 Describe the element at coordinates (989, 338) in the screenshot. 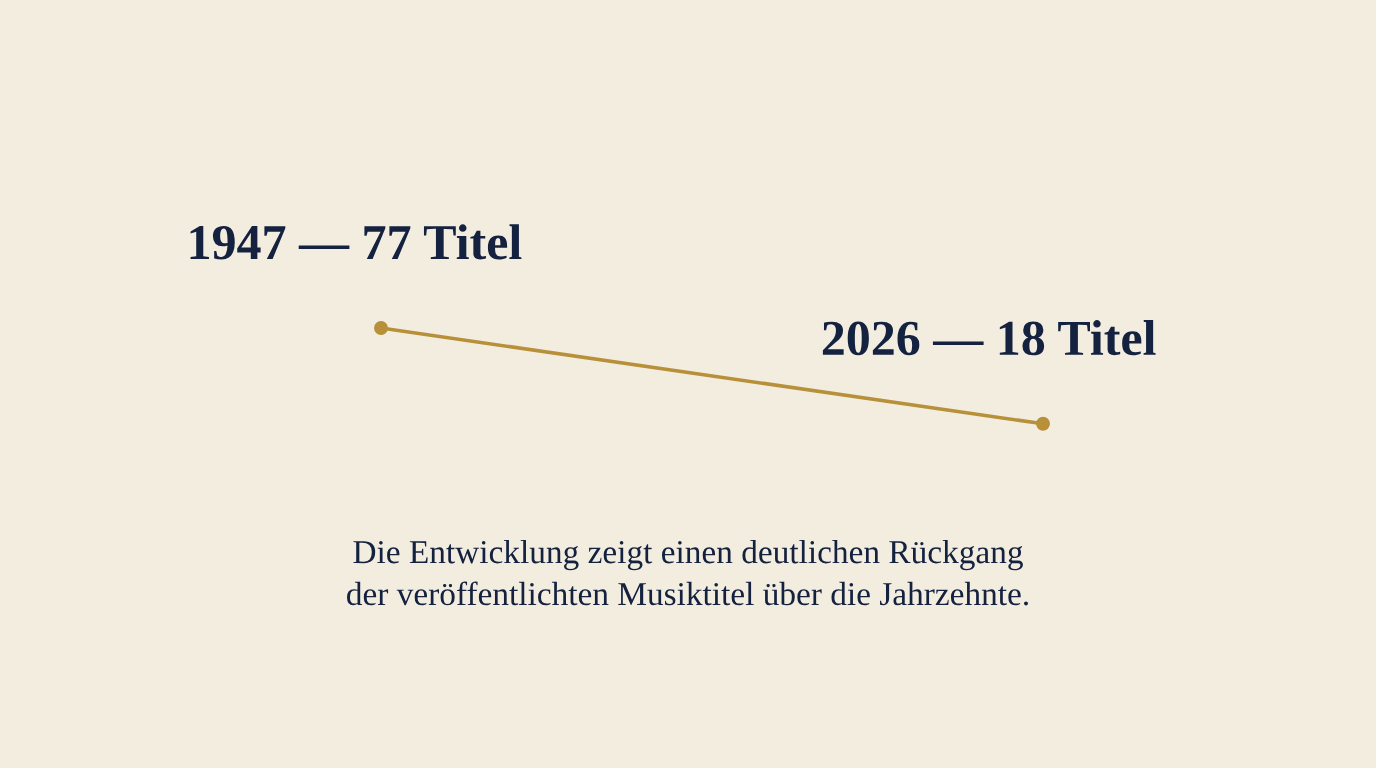

I see `data-label: 2026 — 18 Titel` at that location.